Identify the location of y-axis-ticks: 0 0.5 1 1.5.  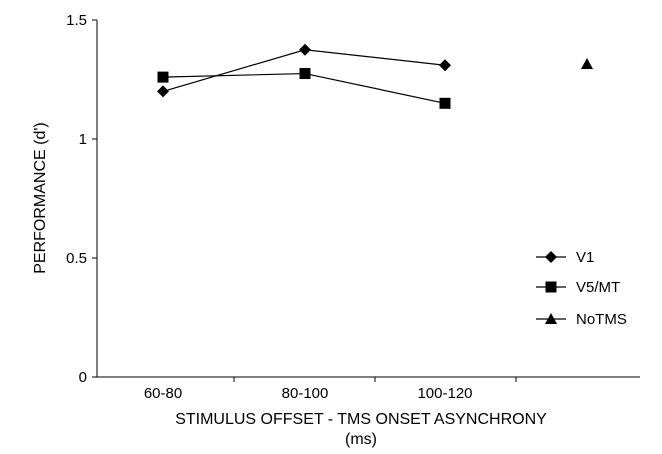
(81, 199).